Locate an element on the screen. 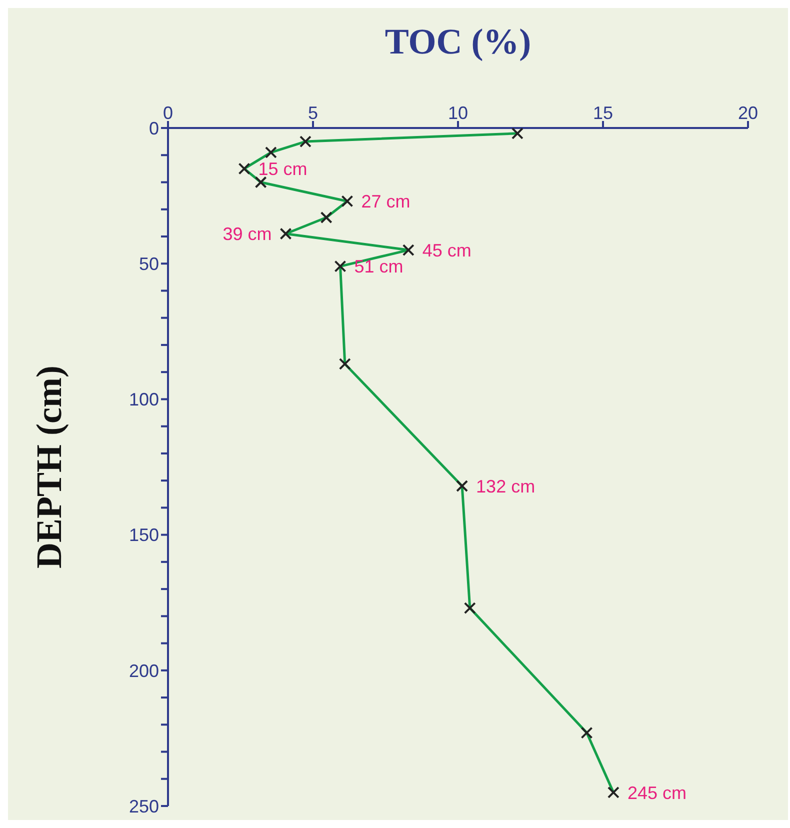  annotation: 245 cm is located at coordinates (656, 792).